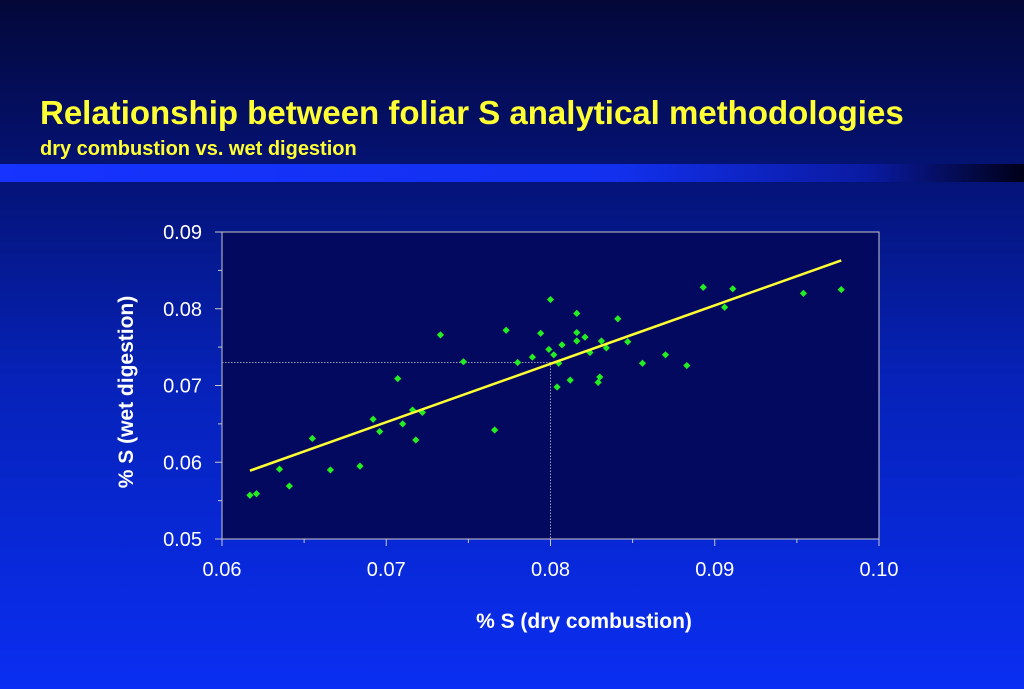 This screenshot has width=1024, height=689. Describe the element at coordinates (182, 463) in the screenshot. I see `y-tick-label: 0.06` at that location.